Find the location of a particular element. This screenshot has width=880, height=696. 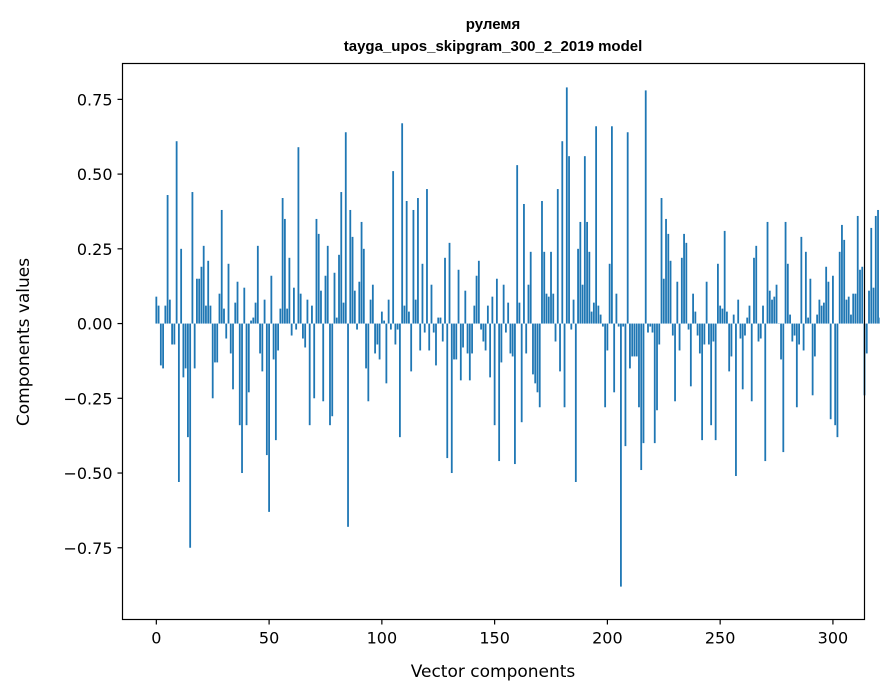

y-tick-label: −0.75 is located at coordinates (87, 548).